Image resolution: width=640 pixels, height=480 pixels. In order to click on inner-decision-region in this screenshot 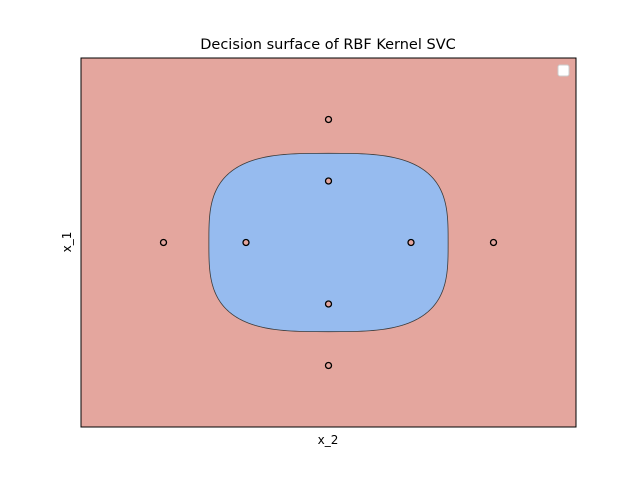, I will do `click(328, 242)`.